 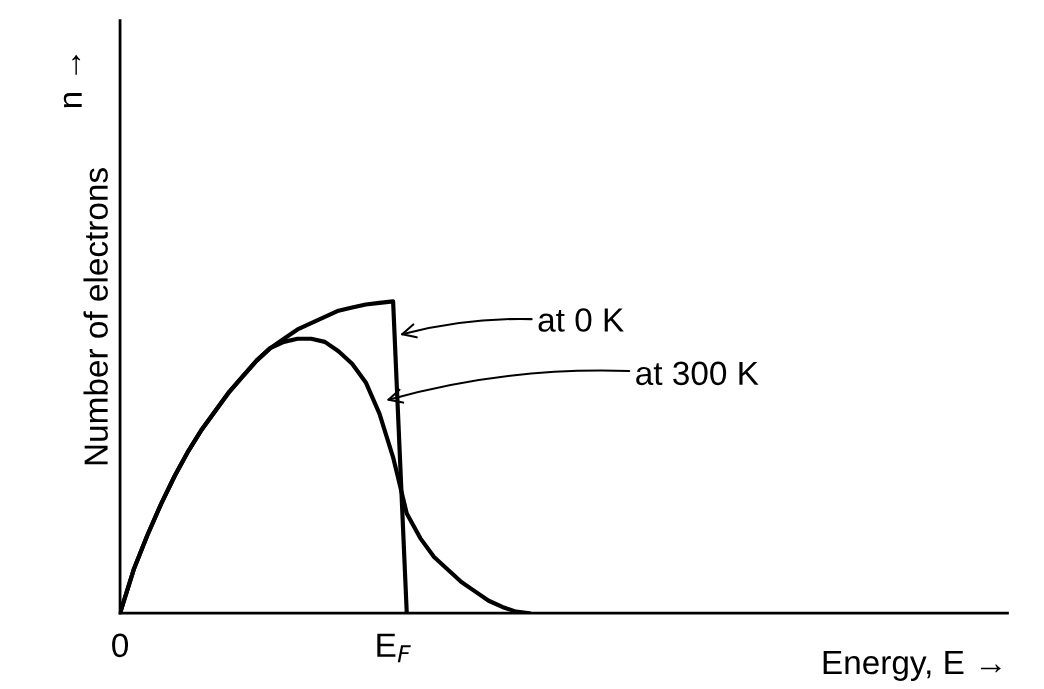 I want to click on x-tick-label: E$_{F}$, so click(x=394, y=648).